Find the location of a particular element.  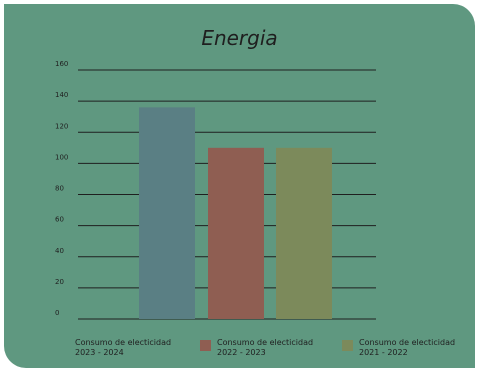

legend-label: Consumo de electicidad 2022 - 2023 is located at coordinates (265, 348).